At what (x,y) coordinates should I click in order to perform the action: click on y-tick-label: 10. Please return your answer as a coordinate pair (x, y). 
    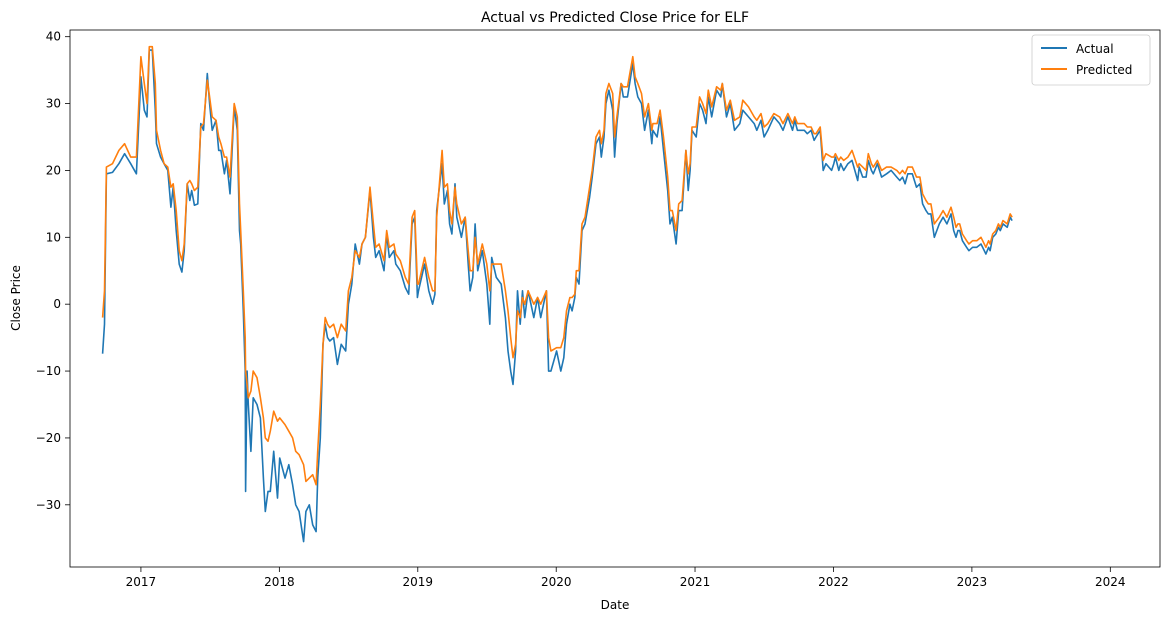
    Looking at the image, I should click on (53, 237).